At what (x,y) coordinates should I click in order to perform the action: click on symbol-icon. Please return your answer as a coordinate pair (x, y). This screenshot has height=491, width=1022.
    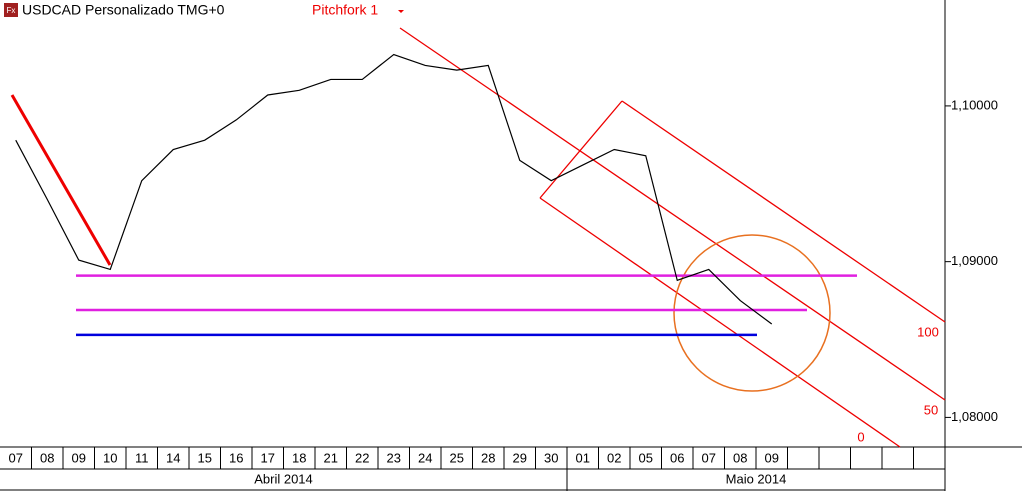
    Looking at the image, I should click on (11, 10).